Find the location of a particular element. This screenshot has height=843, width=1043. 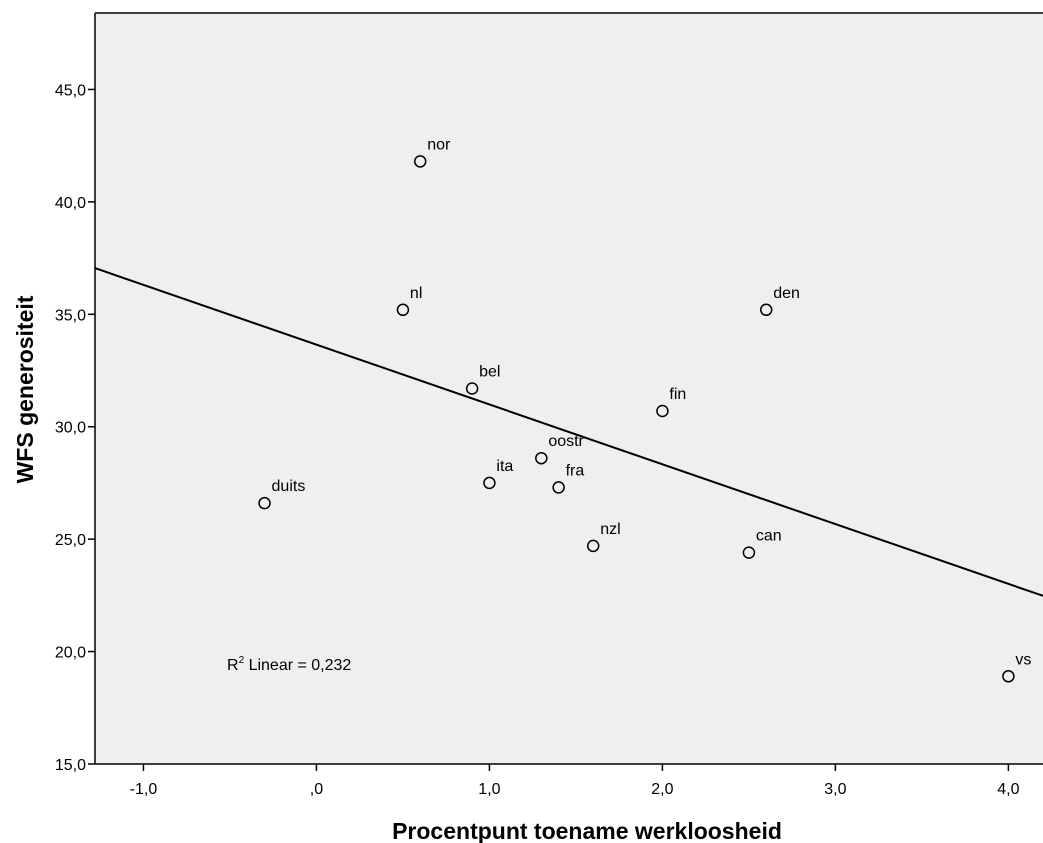

point-label-duits: duits is located at coordinates (289, 486).